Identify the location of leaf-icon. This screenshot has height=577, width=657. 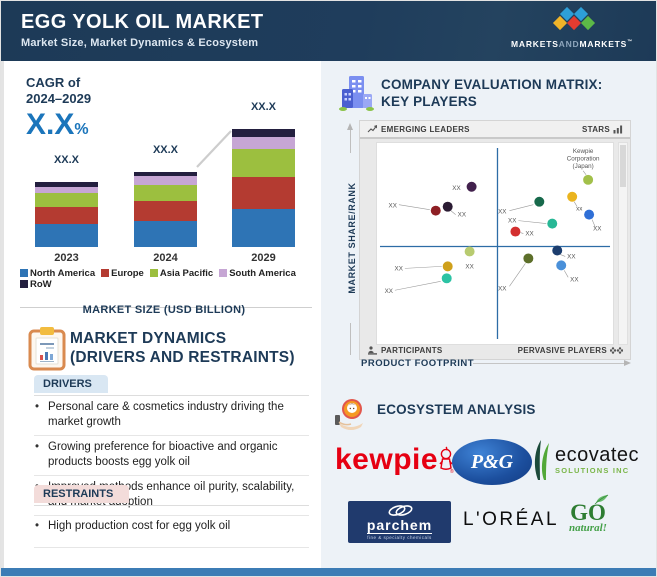
(601, 499).